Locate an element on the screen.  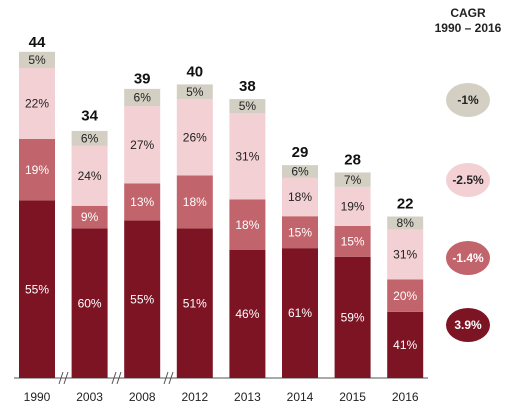
total-label: 38 is located at coordinates (247, 86).